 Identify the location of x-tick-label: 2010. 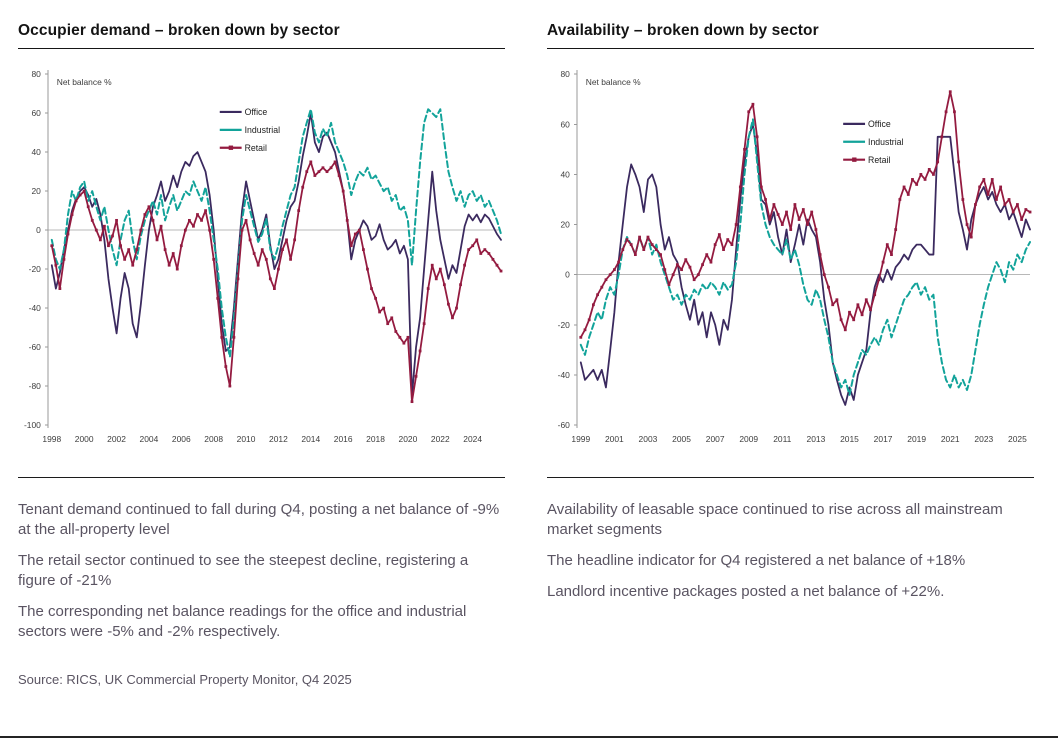
(246, 439).